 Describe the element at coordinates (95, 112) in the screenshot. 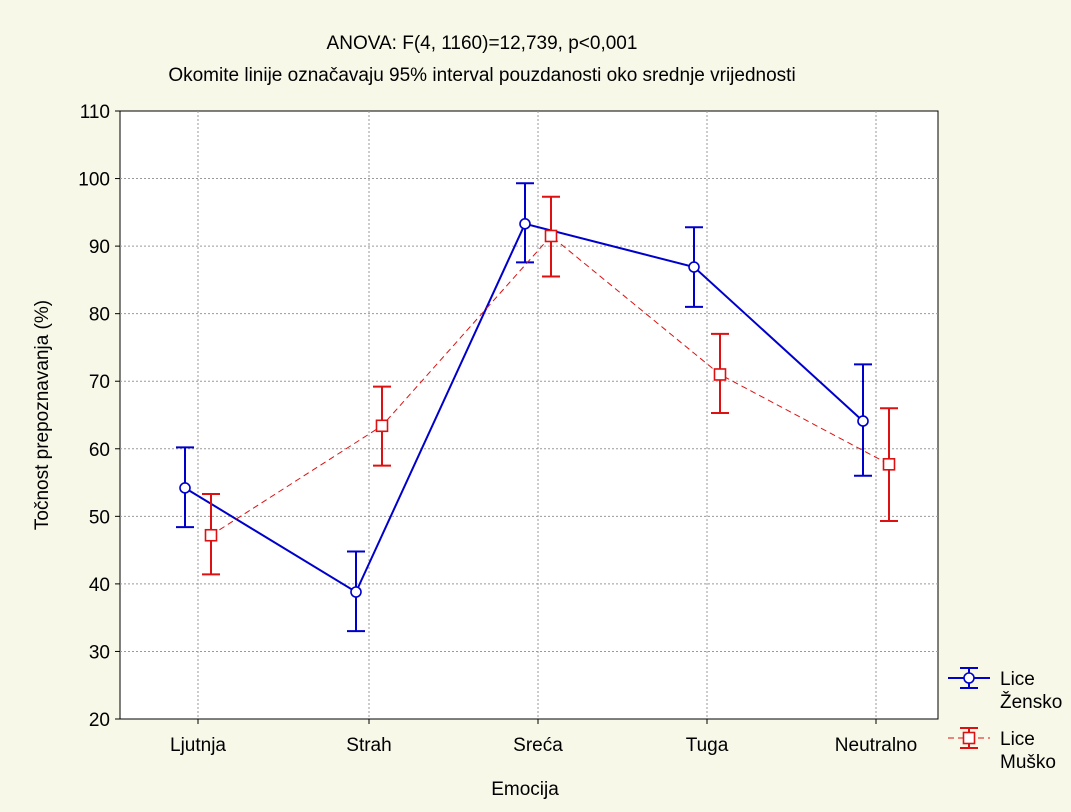

I see `y-tick-label: 110` at that location.